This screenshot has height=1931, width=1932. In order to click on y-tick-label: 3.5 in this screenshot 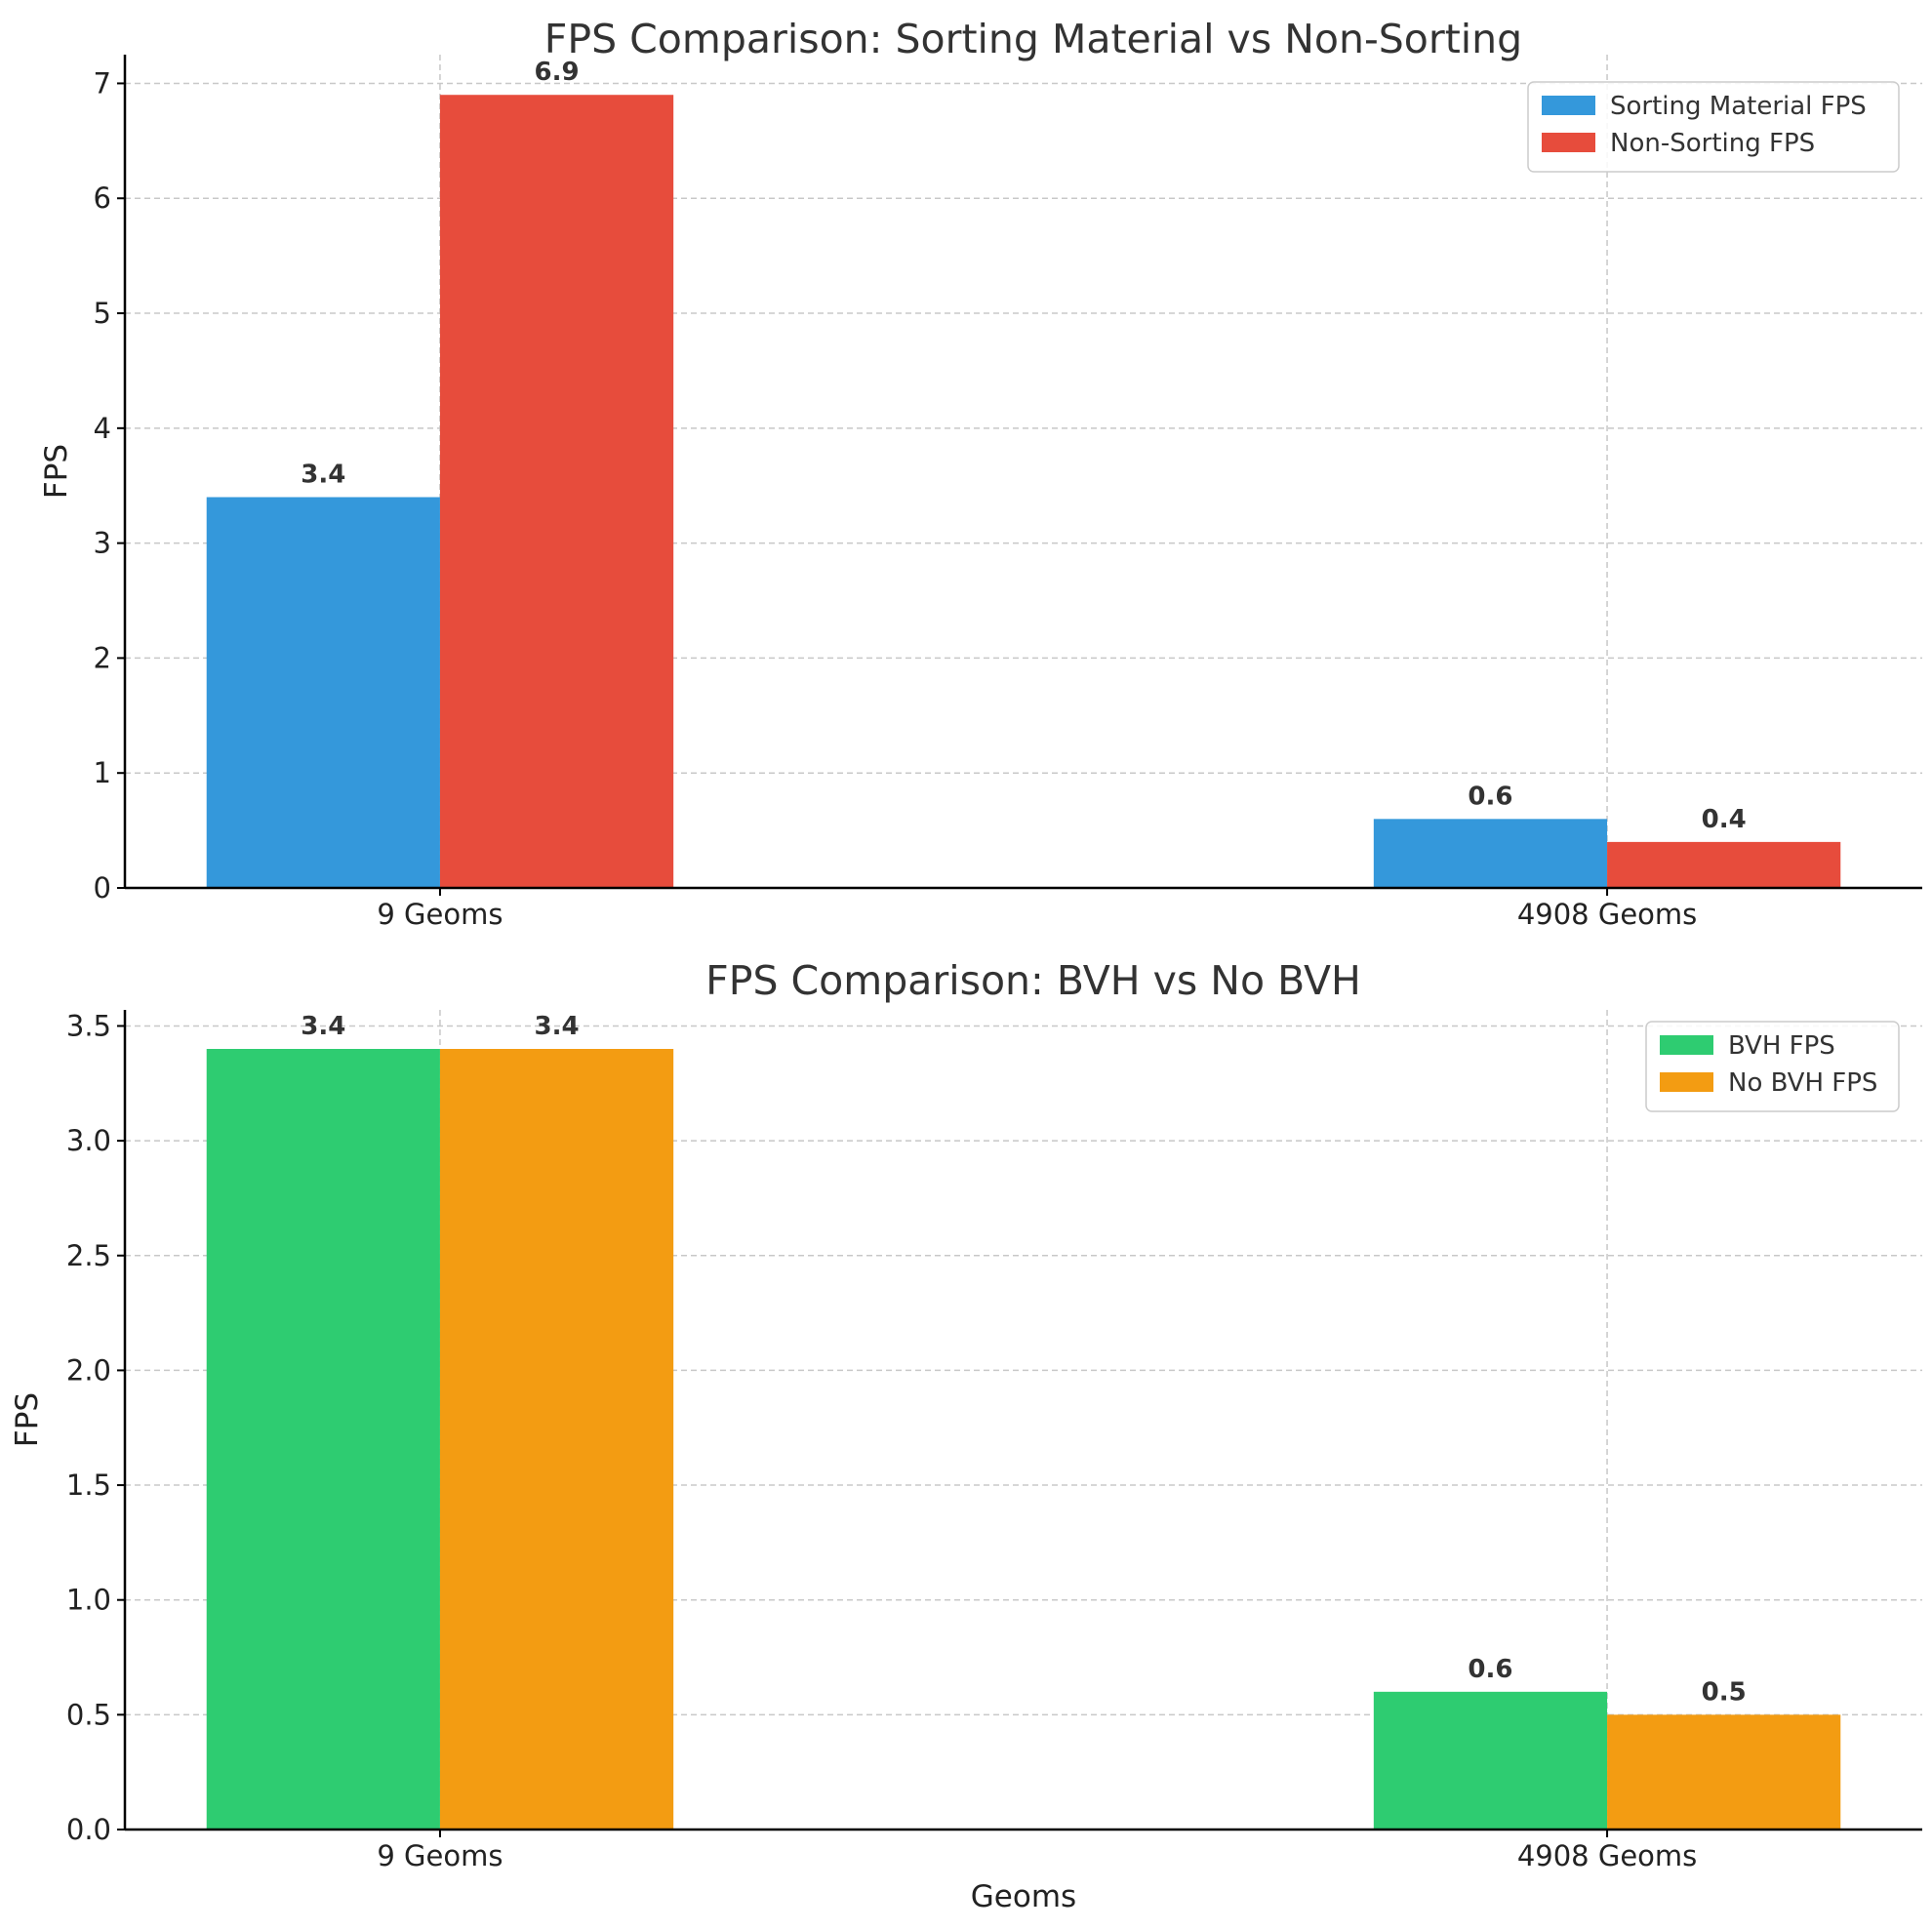, I will do `click(88, 1025)`.